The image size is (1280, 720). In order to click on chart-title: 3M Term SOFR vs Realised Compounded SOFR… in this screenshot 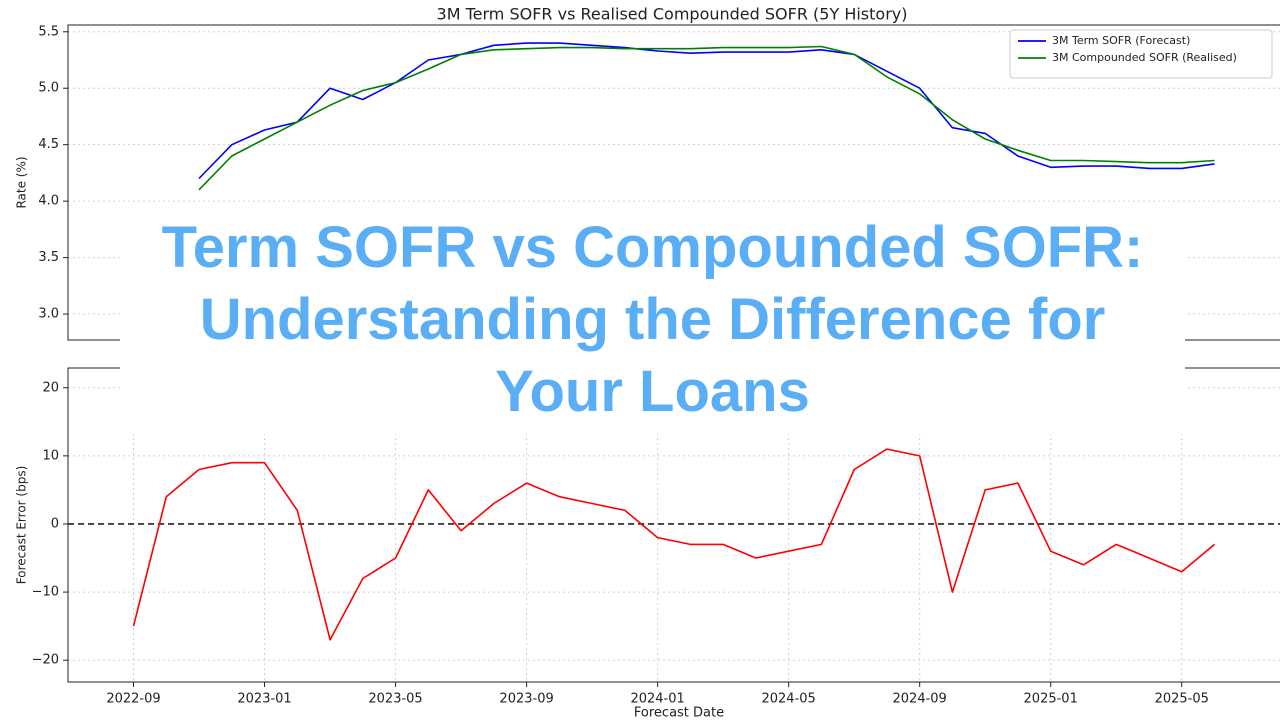, I will do `click(672, 14)`.